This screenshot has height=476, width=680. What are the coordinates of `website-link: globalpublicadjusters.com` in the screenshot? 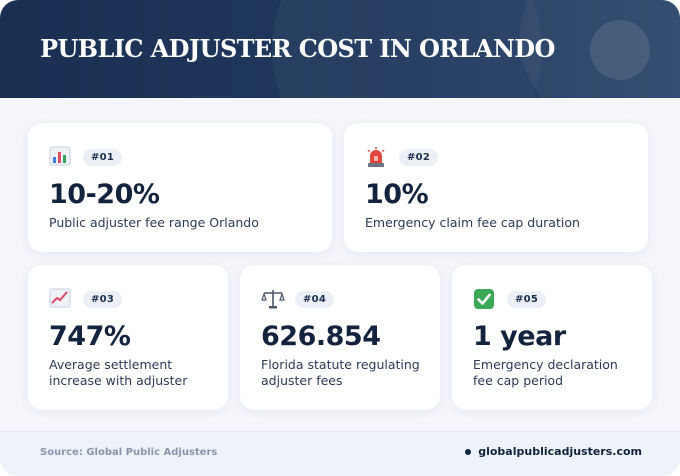 It's located at (553, 451).